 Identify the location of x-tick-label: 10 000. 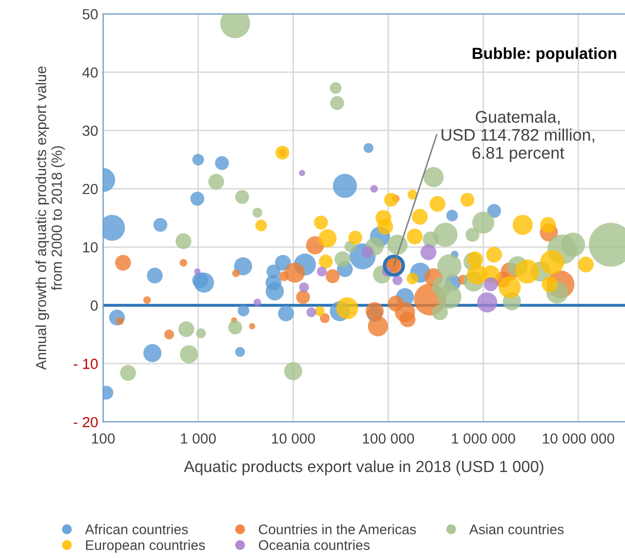
(293, 438).